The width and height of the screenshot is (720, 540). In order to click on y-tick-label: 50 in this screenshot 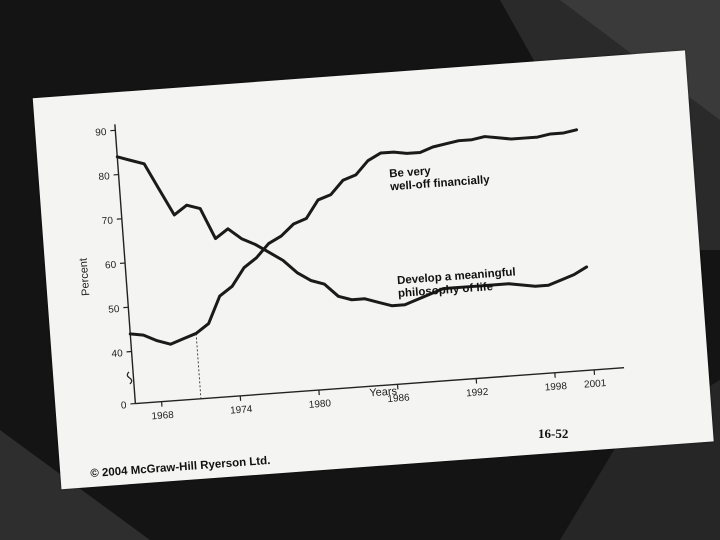, I will do `click(114, 310)`.